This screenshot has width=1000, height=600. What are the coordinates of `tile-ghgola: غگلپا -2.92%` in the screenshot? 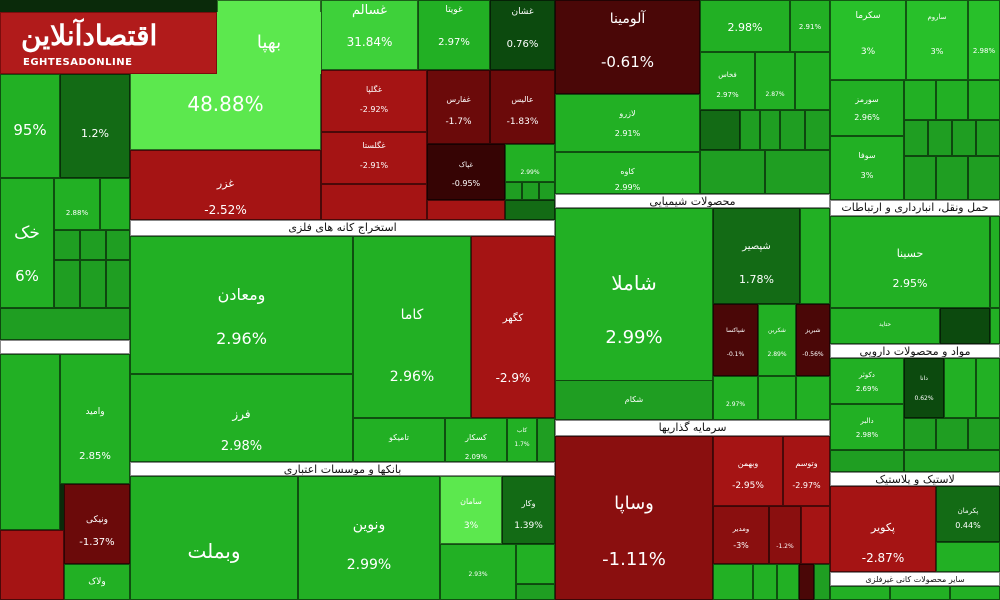 It's located at (374, 101).